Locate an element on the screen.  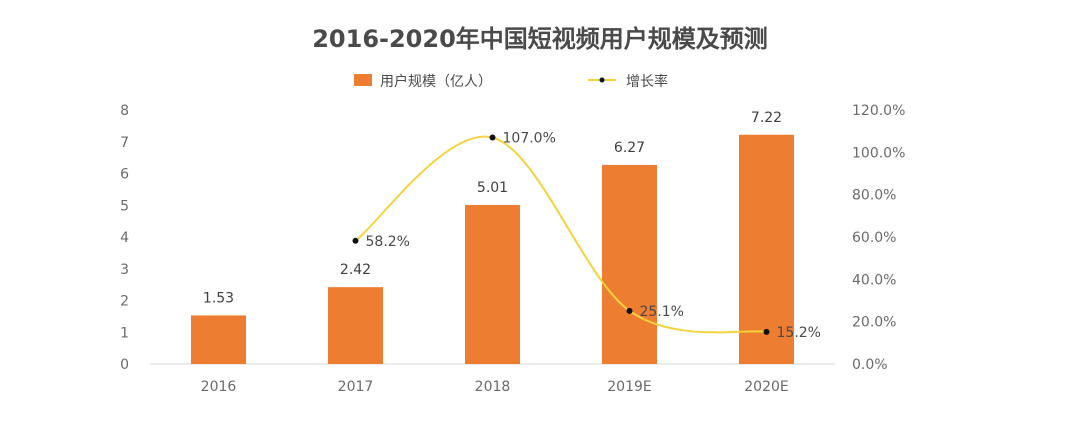
right-axis-ticks: 0.0% 20.0% 40.0% 60.0% 80.0% 100.0% 120.0% is located at coordinates (878, 238).